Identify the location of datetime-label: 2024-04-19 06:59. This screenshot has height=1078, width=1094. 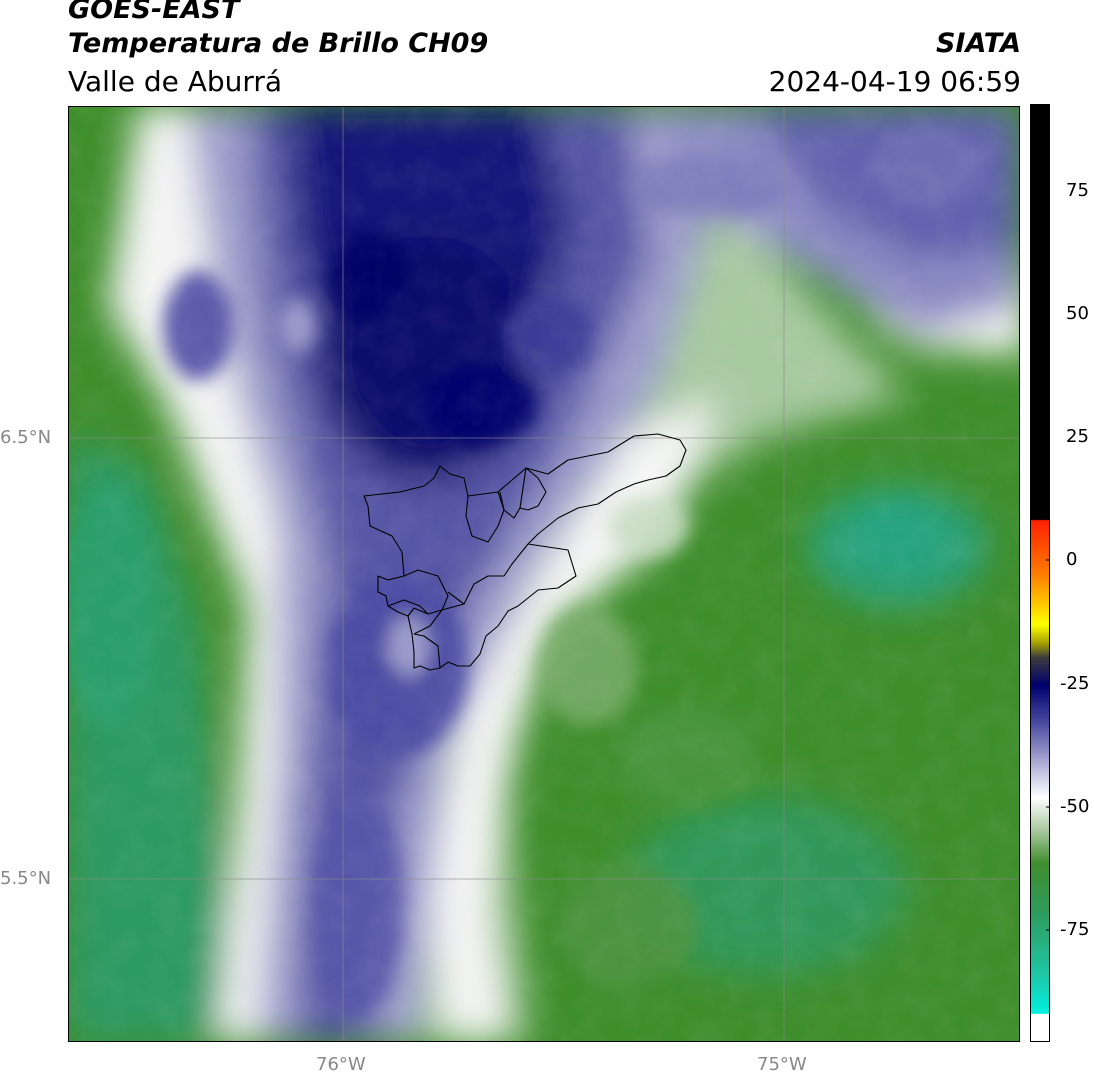
(894, 81).